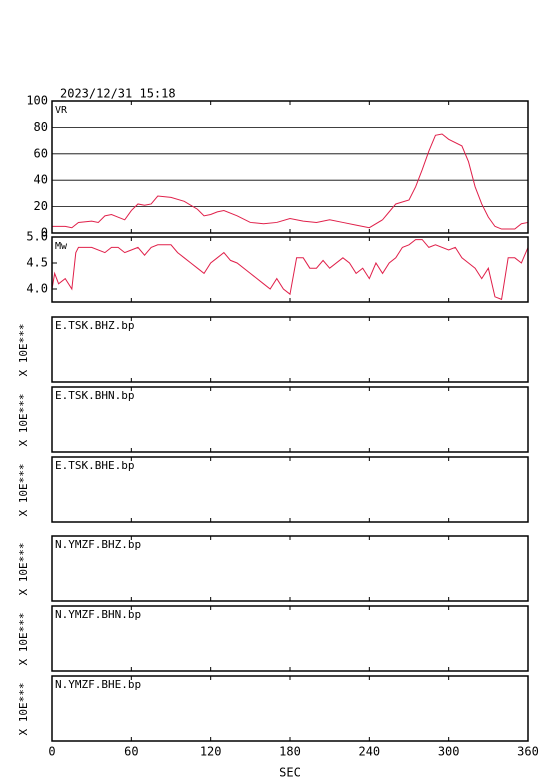 The height and width of the screenshot is (781, 554). Describe the element at coordinates (51, 752) in the screenshot. I see `x-tick-label: 0` at that location.